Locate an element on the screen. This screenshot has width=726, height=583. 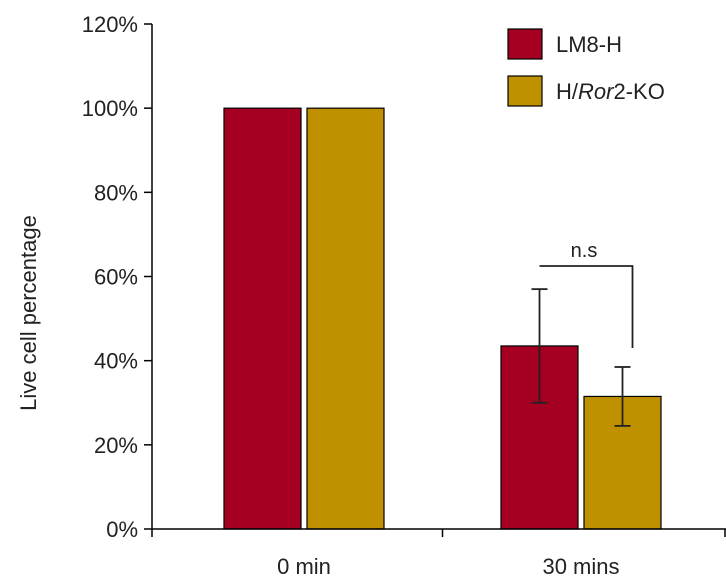
y-tick-label: 20% is located at coordinates (116, 445).